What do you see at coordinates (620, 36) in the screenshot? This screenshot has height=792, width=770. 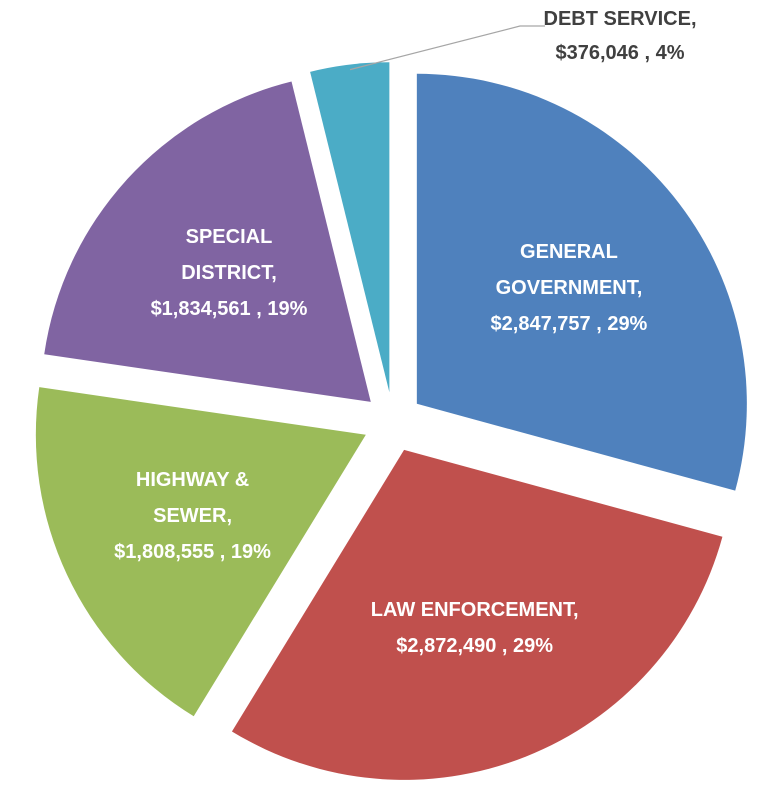 I see `data-label: DEBT SERVICE, $376,046 , 4%` at bounding box center [620, 36].